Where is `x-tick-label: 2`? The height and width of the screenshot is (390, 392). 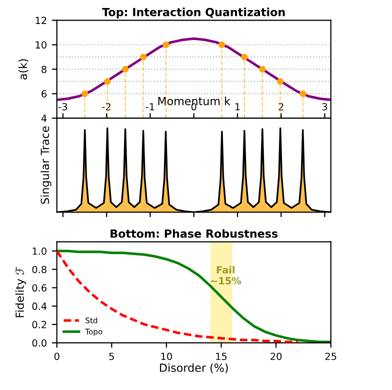 x-tick-label: 2 is located at coordinates (281, 106).